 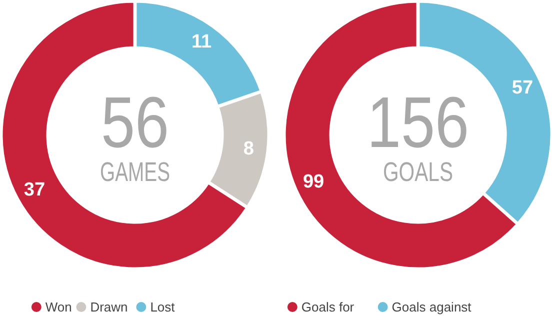 What do you see at coordinates (248, 149) in the screenshot?
I see `data-label: 8` at bounding box center [248, 149].